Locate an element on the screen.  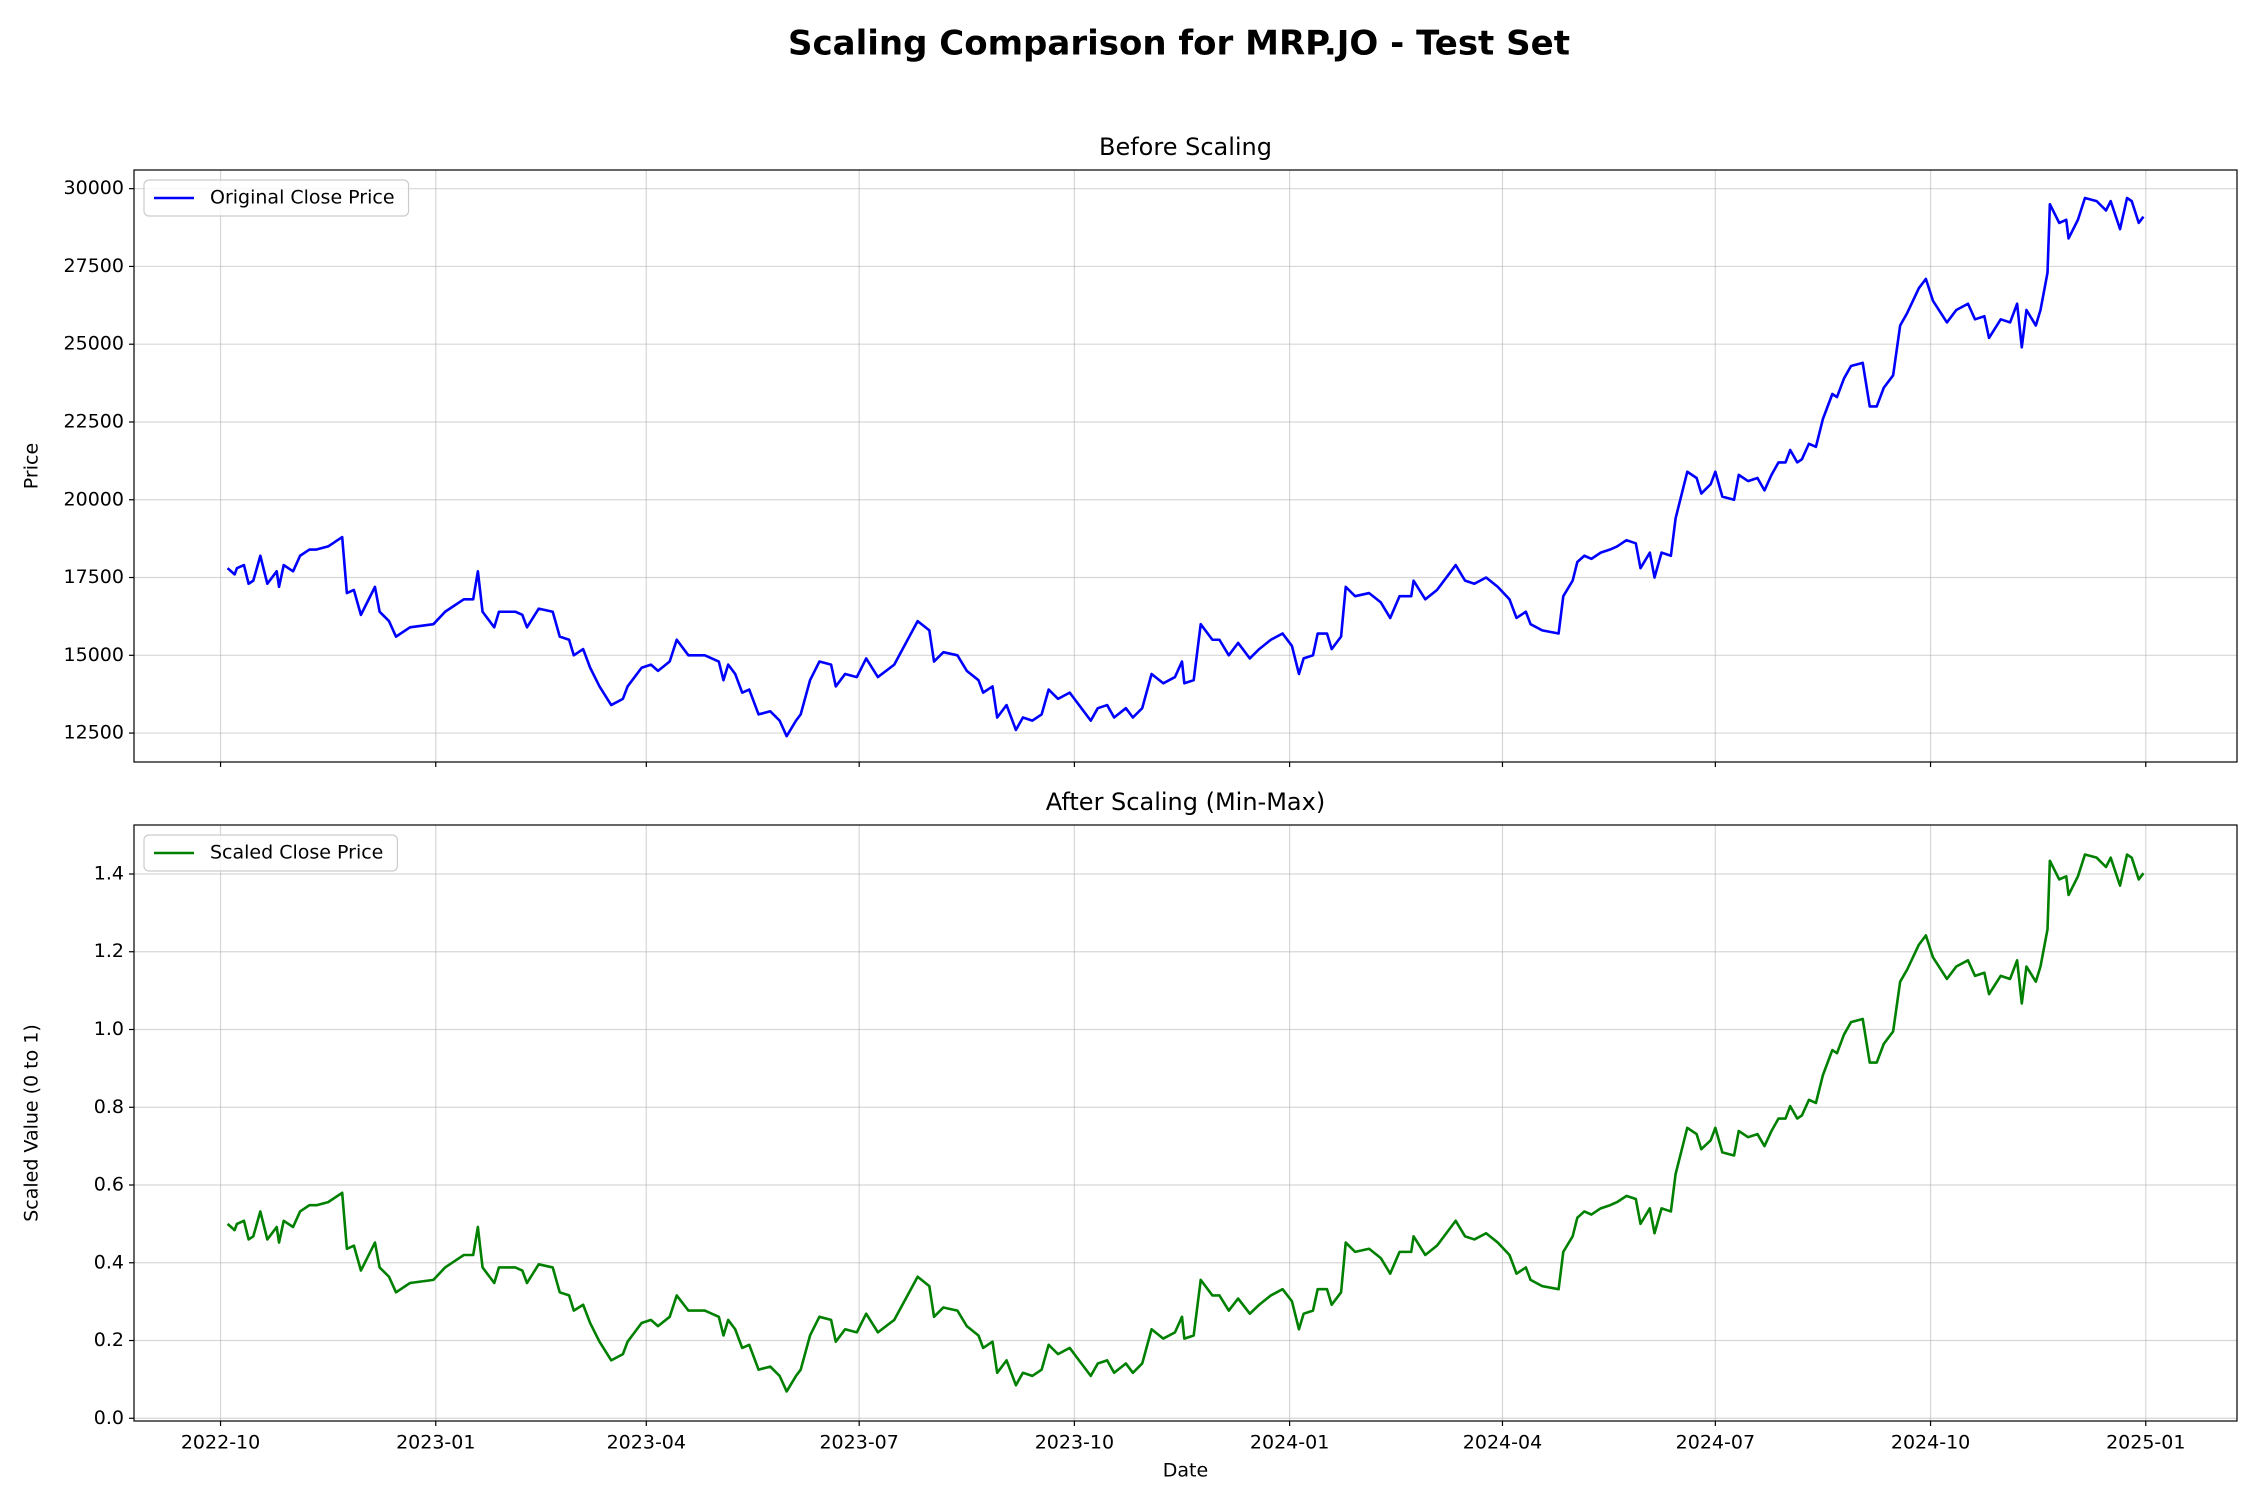
y-tick-label: 1.2 is located at coordinates (109, 951).